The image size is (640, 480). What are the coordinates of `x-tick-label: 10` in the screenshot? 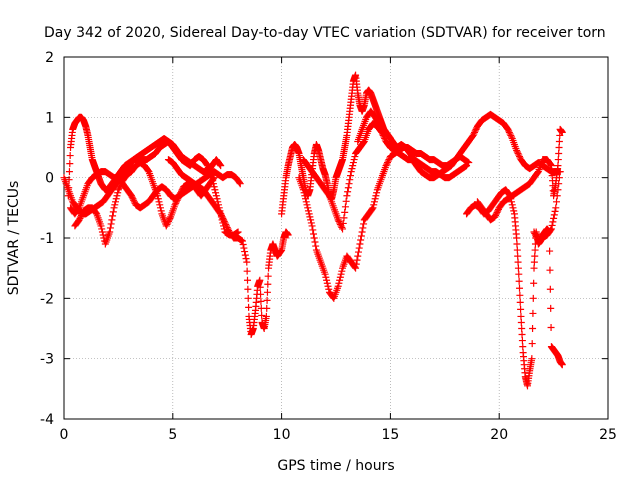 It's located at (282, 435).